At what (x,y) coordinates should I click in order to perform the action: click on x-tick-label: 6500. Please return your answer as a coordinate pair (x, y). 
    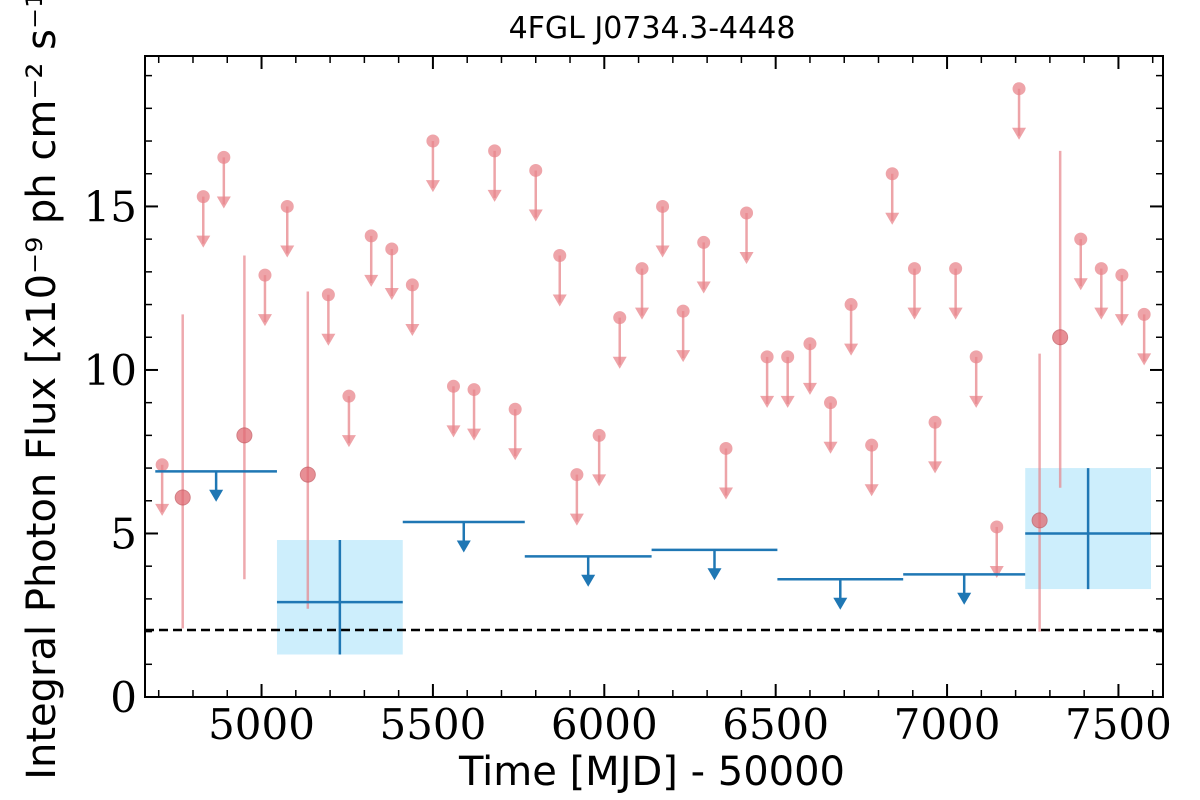
    Looking at the image, I should click on (775, 724).